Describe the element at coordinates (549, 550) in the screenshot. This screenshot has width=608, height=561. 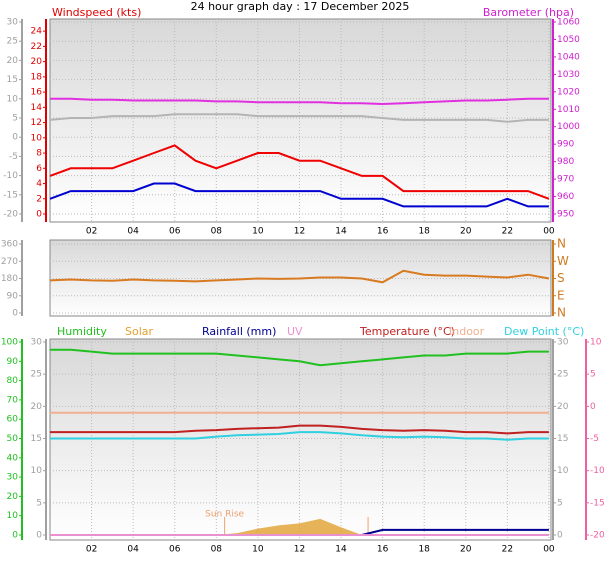
I see `x-tick-label: 00` at that location.